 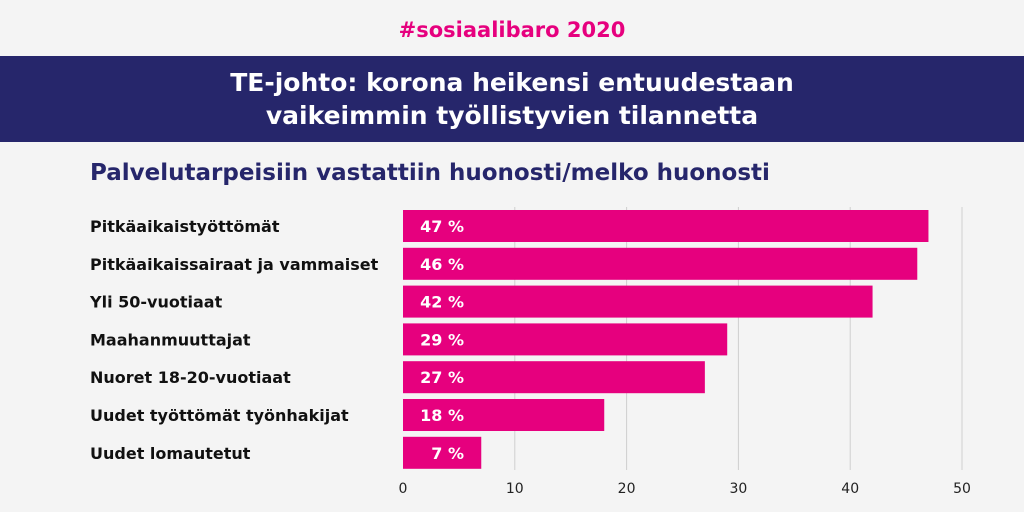 What do you see at coordinates (512, 82) in the screenshot?
I see `title-line-1: TE-johto: korona heikensi entuudestaan` at bounding box center [512, 82].